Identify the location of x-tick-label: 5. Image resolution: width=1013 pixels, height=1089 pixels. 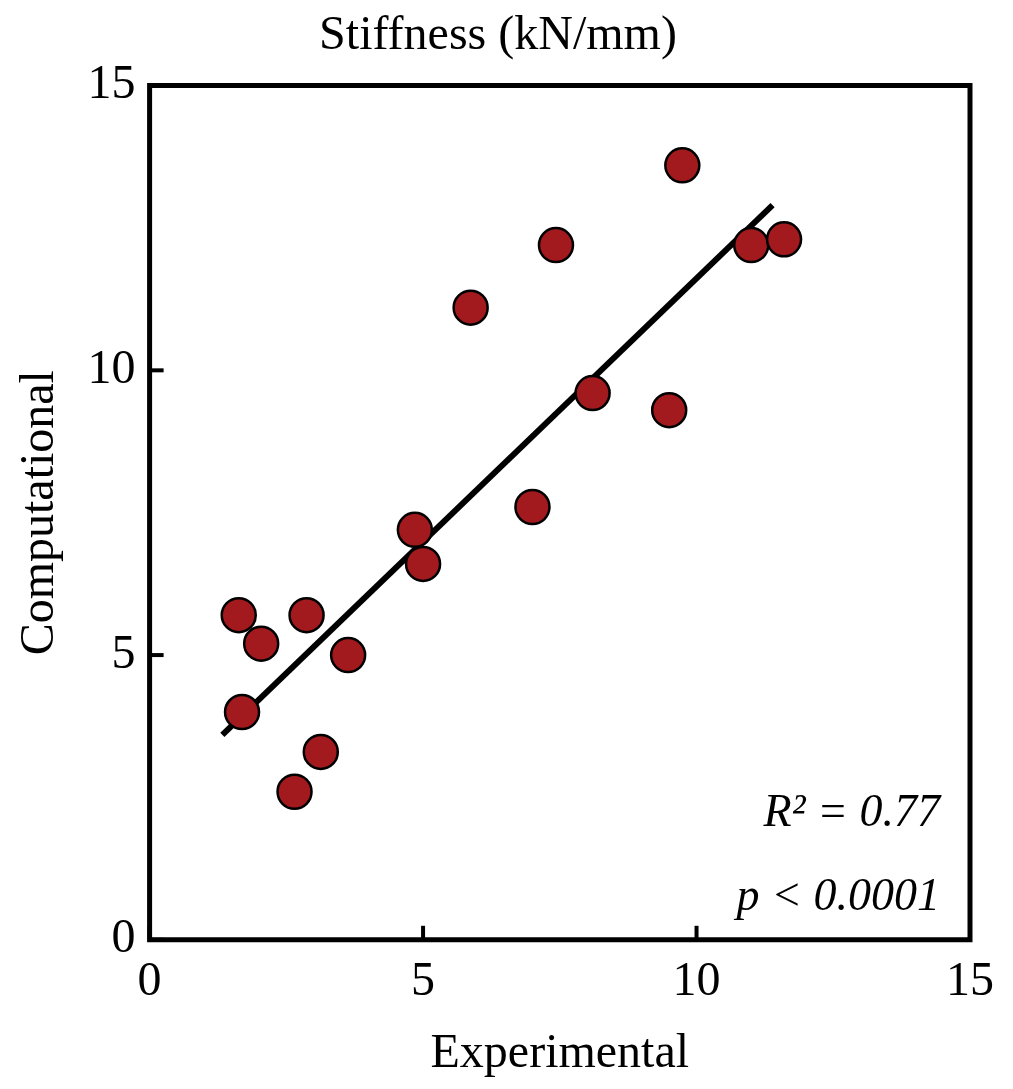
(423, 979).